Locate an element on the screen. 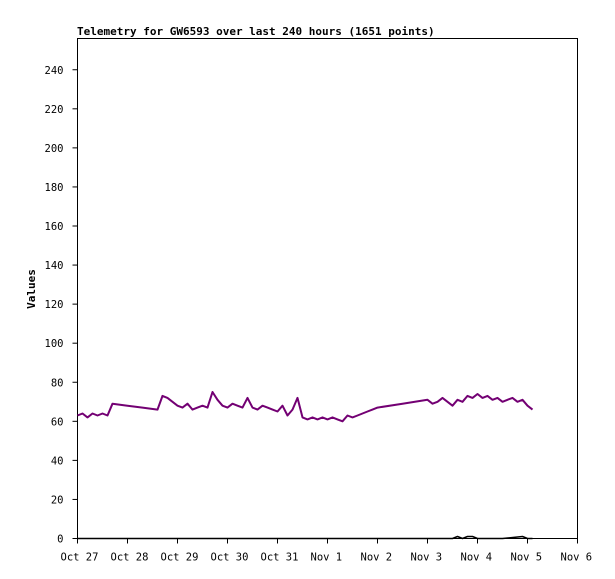  x-tick-label: Nov 2 is located at coordinates (377, 558).